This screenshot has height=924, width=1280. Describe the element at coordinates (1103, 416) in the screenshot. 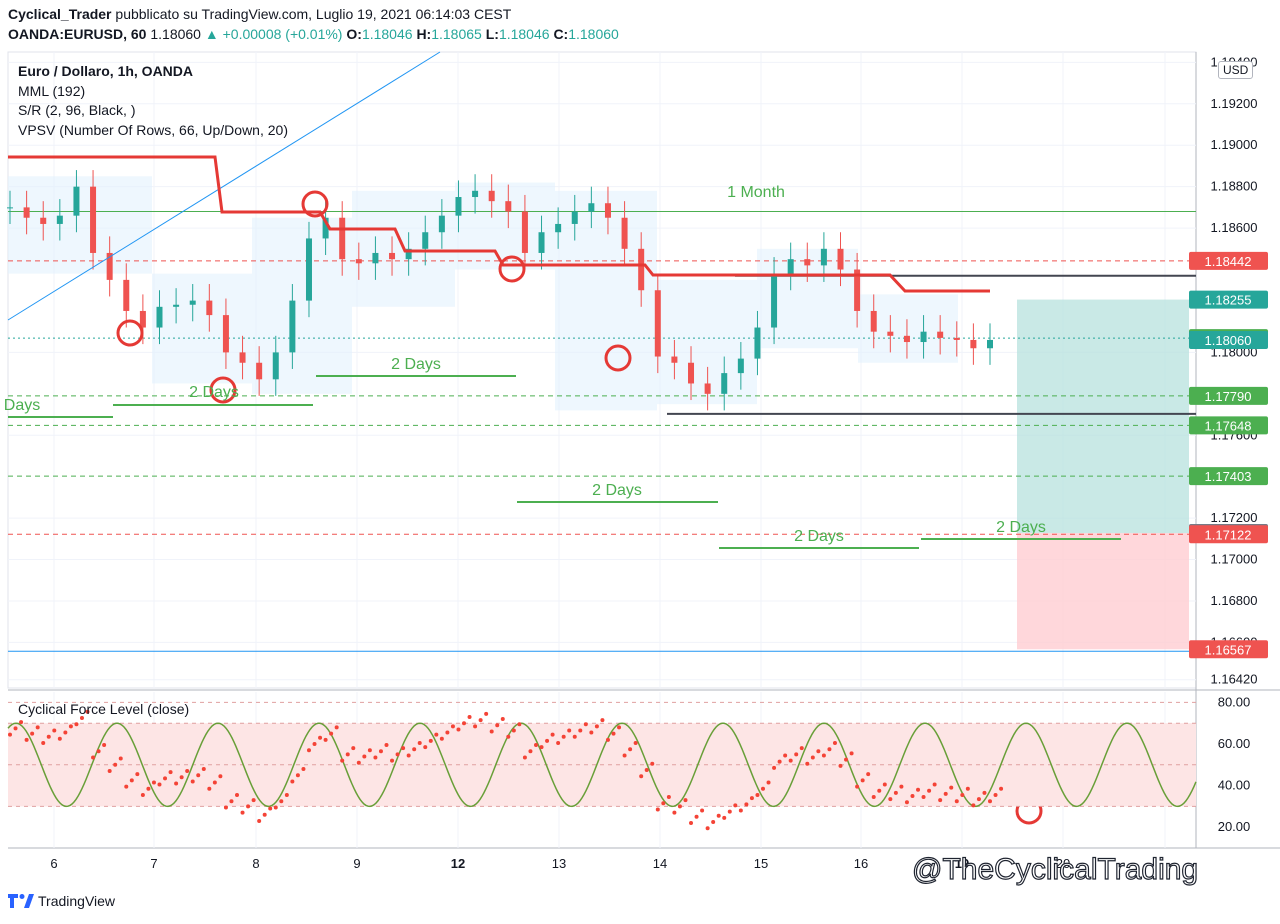

I see `target-zone` at that location.